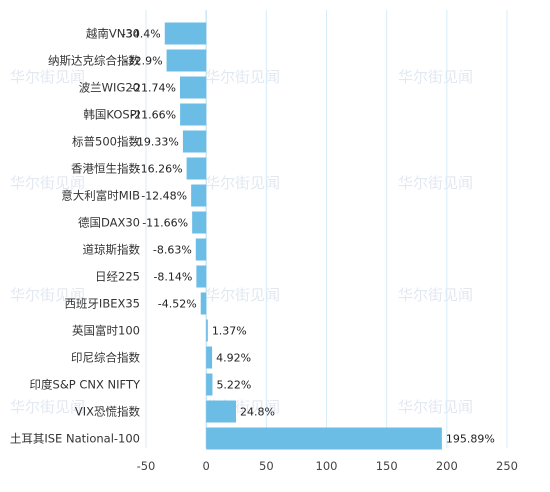 This screenshot has width=550, height=492. I want to click on value-label: 4.92%, so click(233, 358).